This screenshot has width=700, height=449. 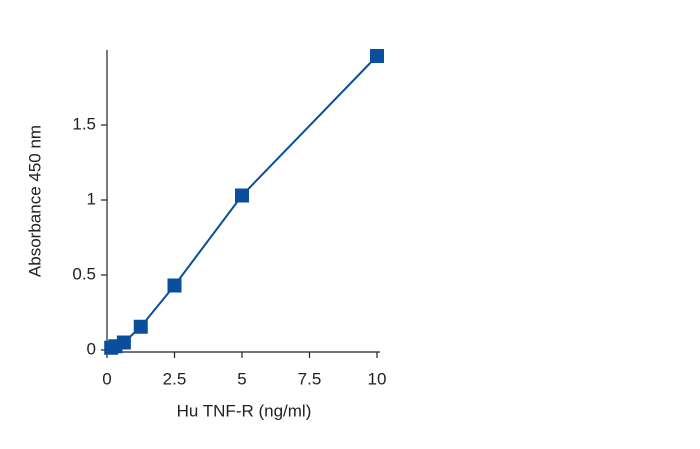 What do you see at coordinates (377, 378) in the screenshot?
I see `x-tick-label: 10` at bounding box center [377, 378].